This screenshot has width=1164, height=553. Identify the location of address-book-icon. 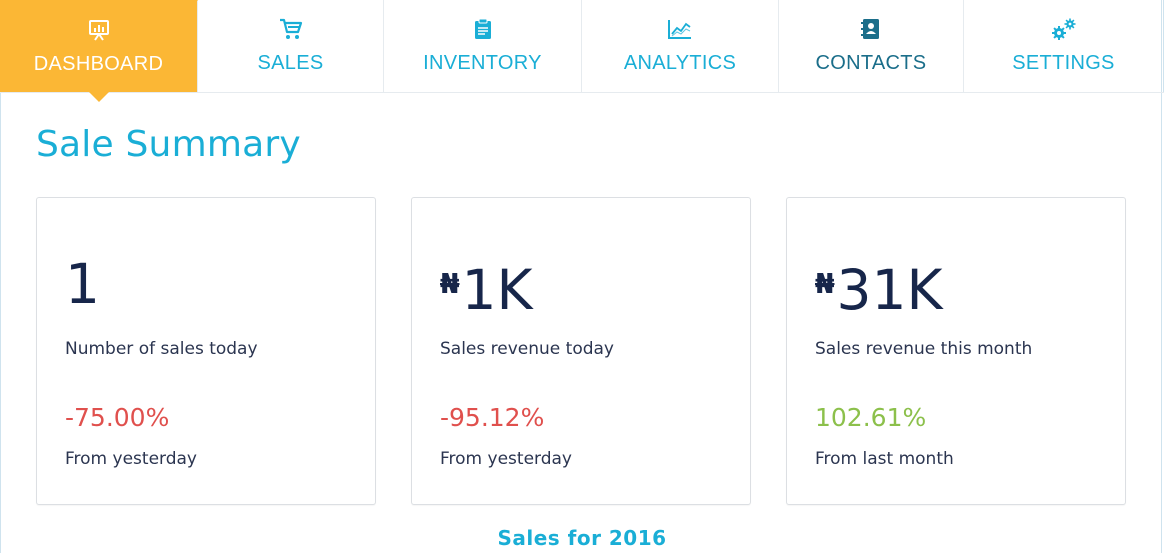
(871, 29).